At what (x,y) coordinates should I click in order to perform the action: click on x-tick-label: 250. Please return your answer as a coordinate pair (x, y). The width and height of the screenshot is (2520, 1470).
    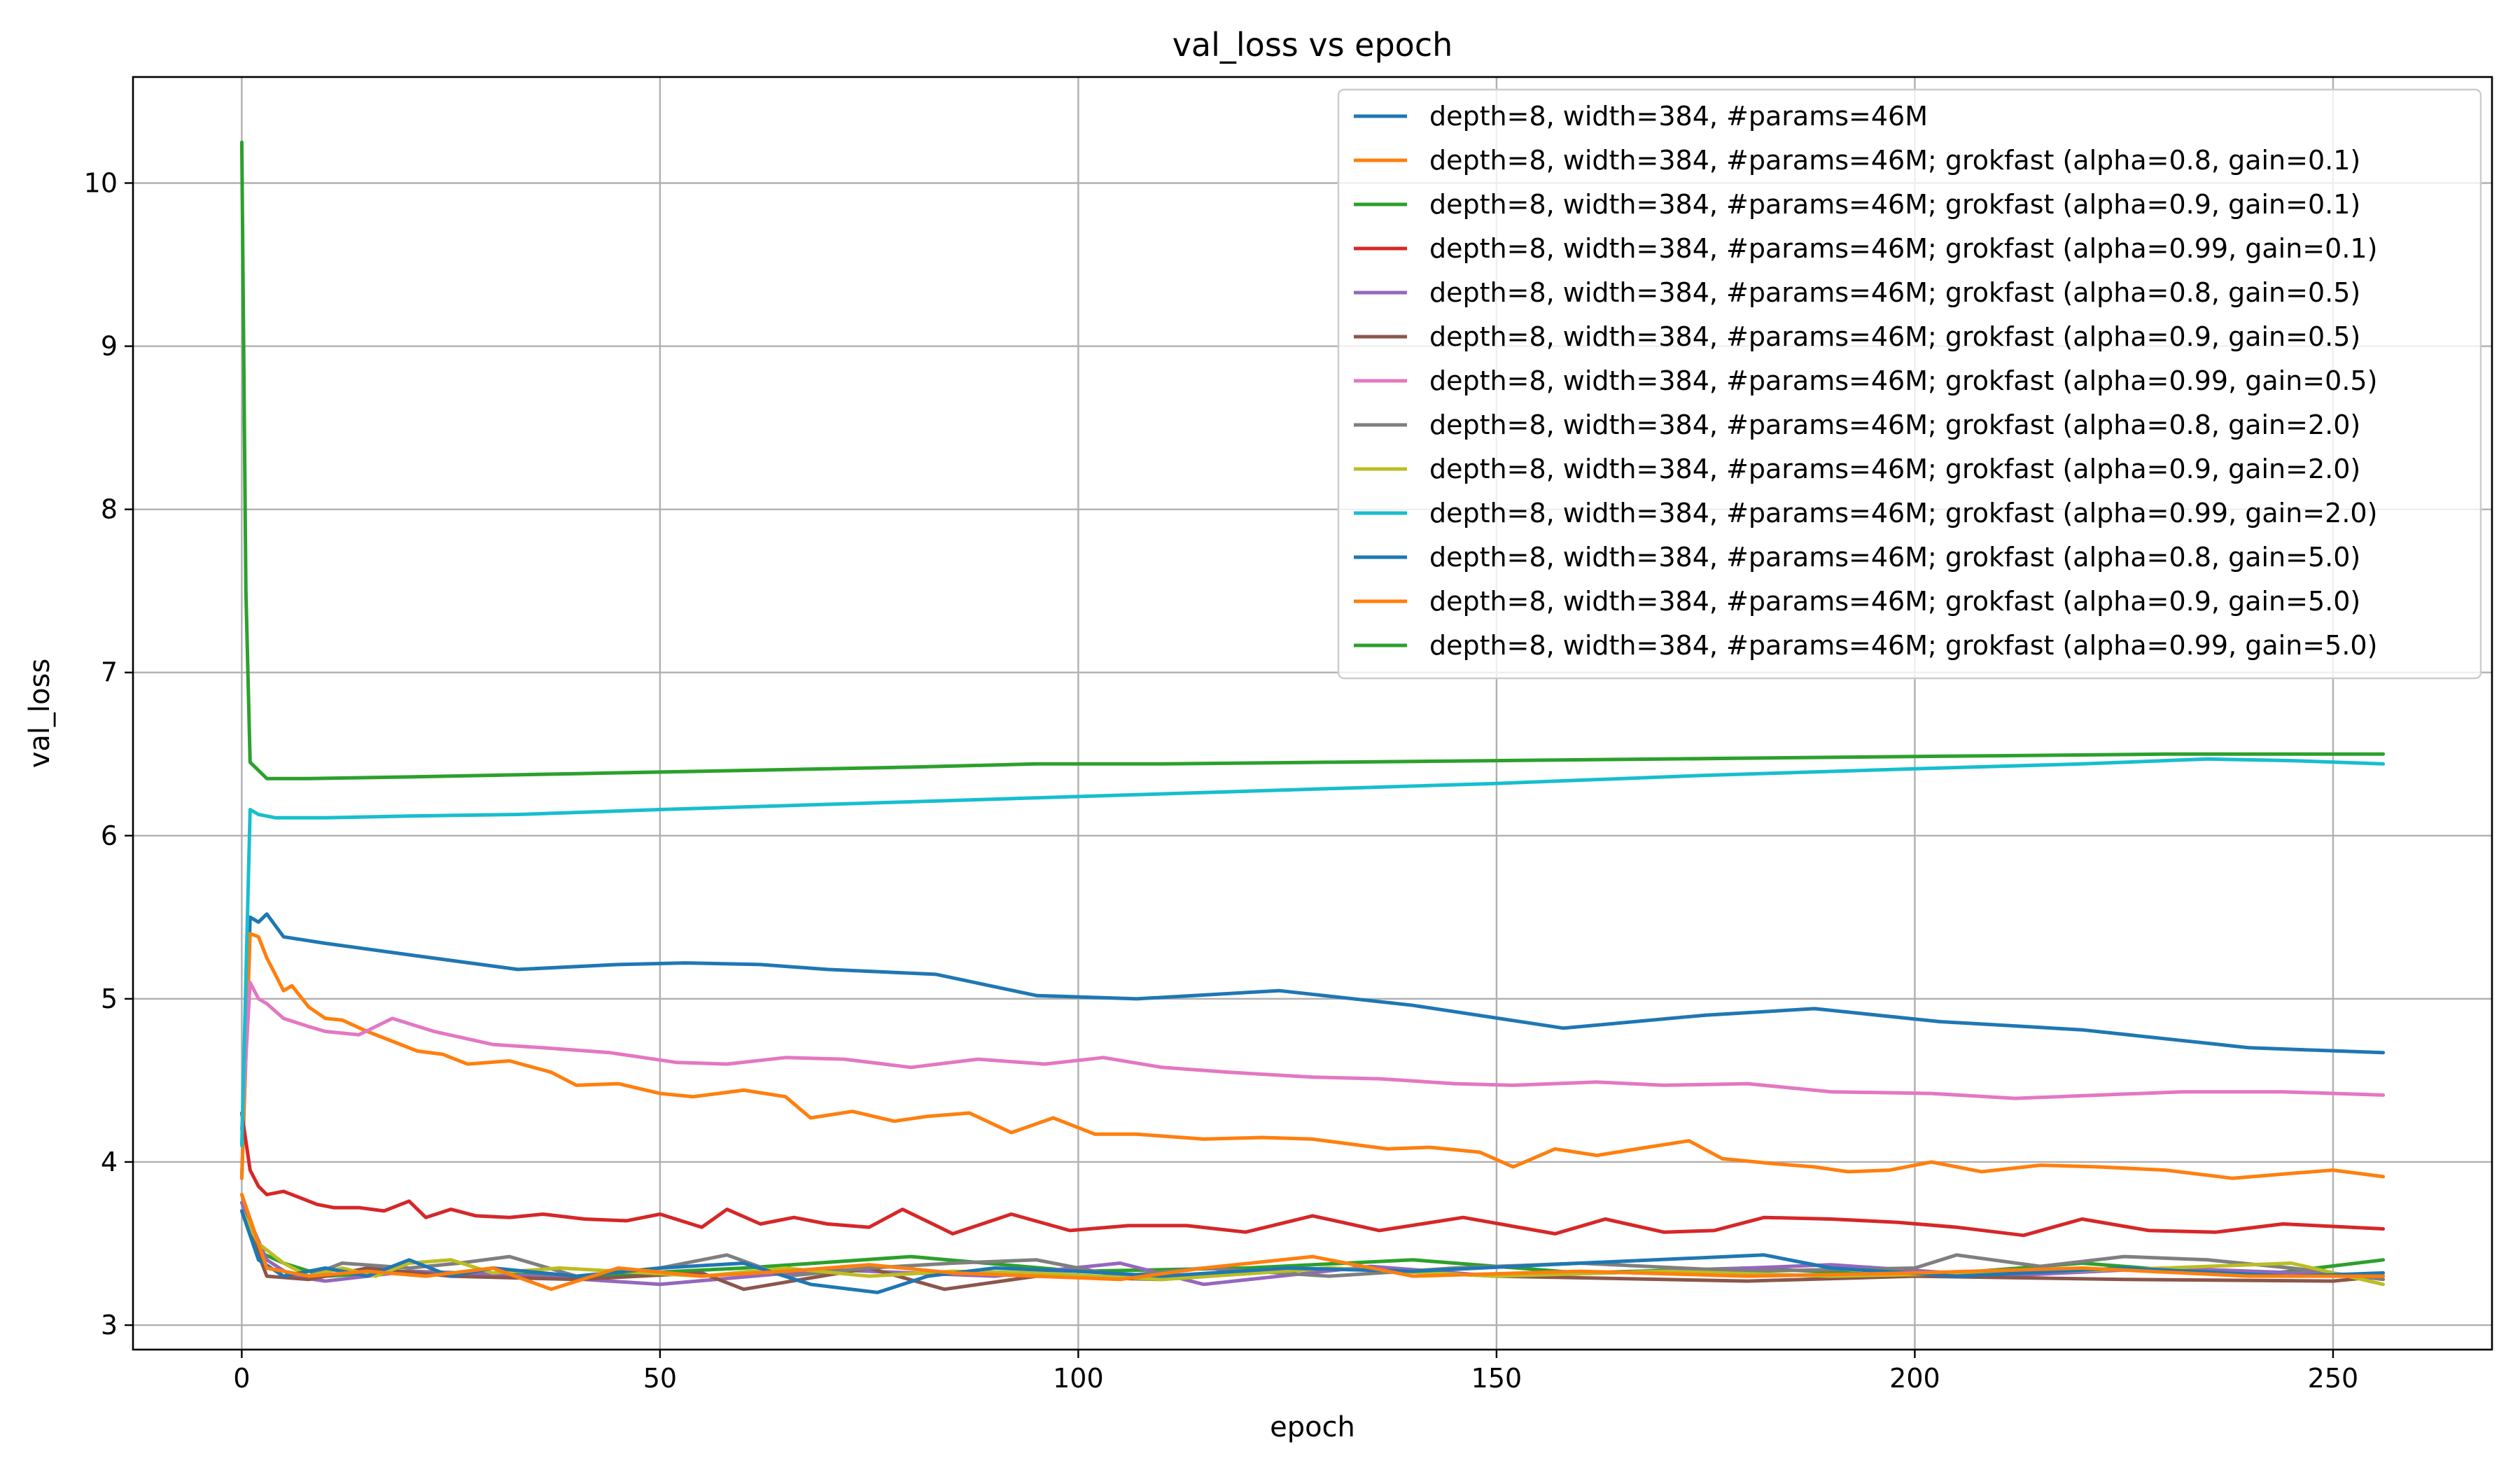
    Looking at the image, I should click on (2333, 1378).